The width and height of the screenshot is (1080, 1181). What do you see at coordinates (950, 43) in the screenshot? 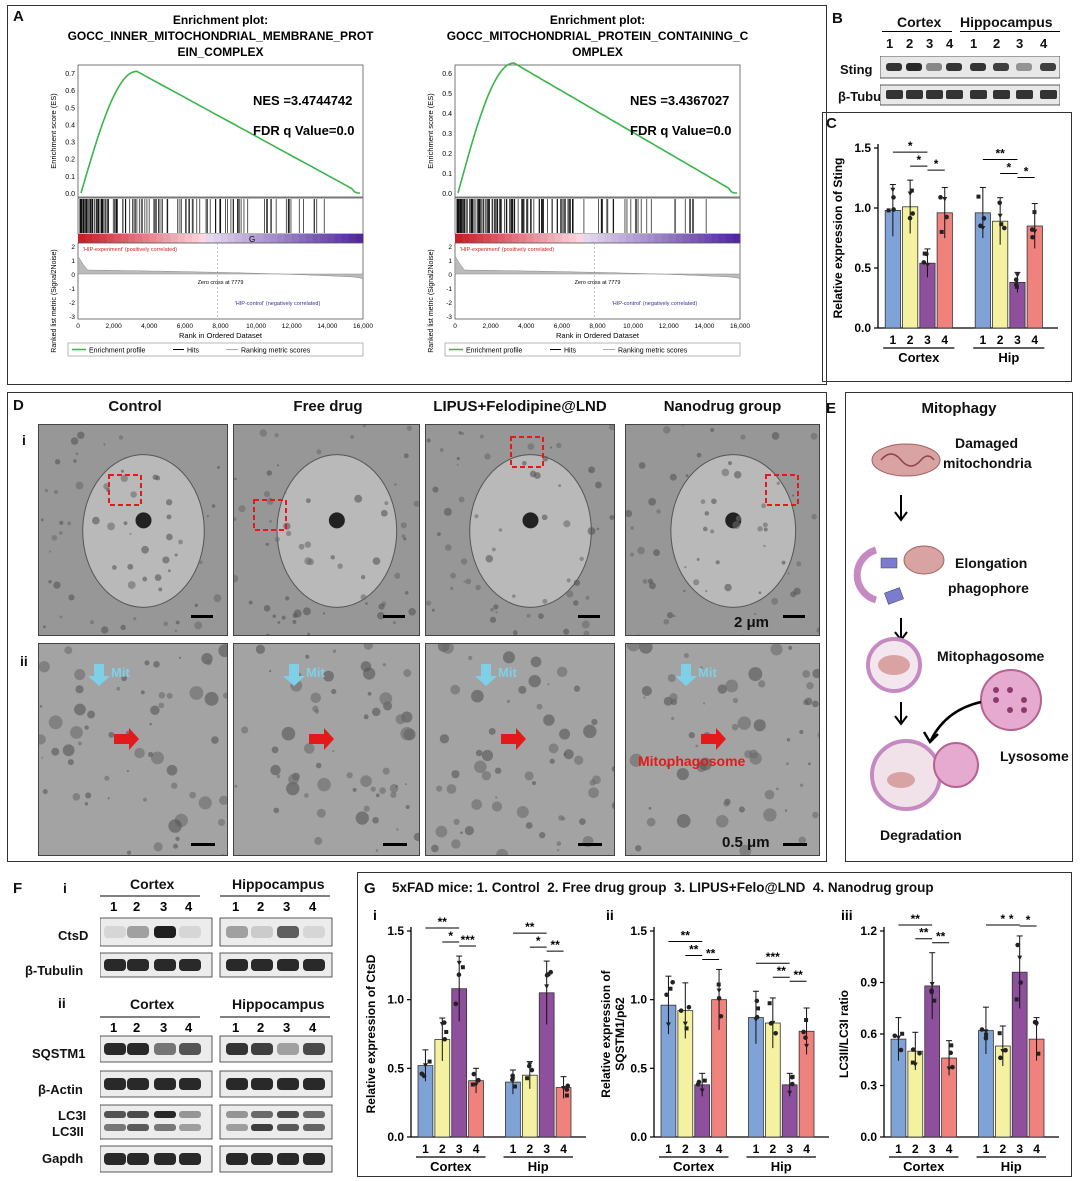
I see `blot-b-lane-3: 4` at bounding box center [950, 43].